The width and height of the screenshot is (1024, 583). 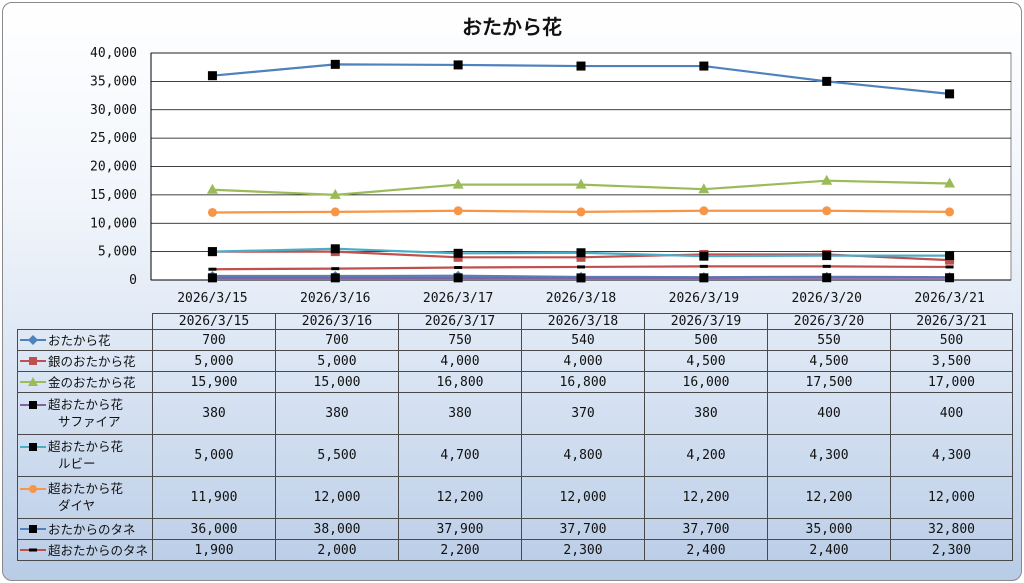 I want to click on data-label: 4,500, so click(x=829, y=361).